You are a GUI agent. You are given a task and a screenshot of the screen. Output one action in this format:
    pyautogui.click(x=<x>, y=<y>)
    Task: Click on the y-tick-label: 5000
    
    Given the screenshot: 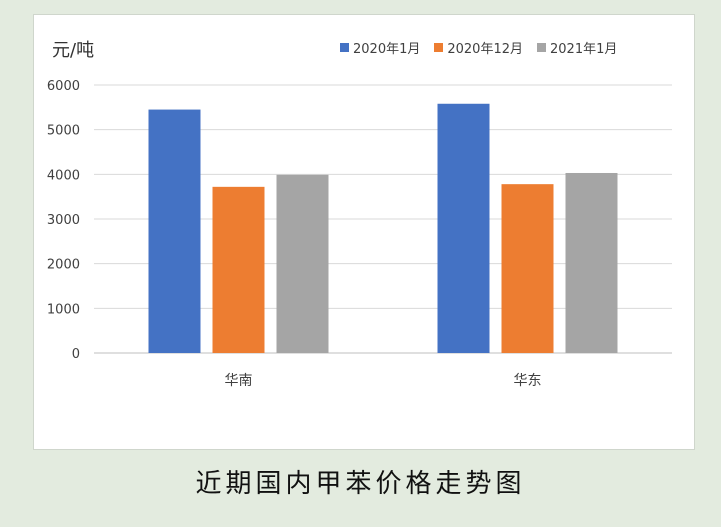 What is the action you would take?
    pyautogui.click(x=63, y=131)
    